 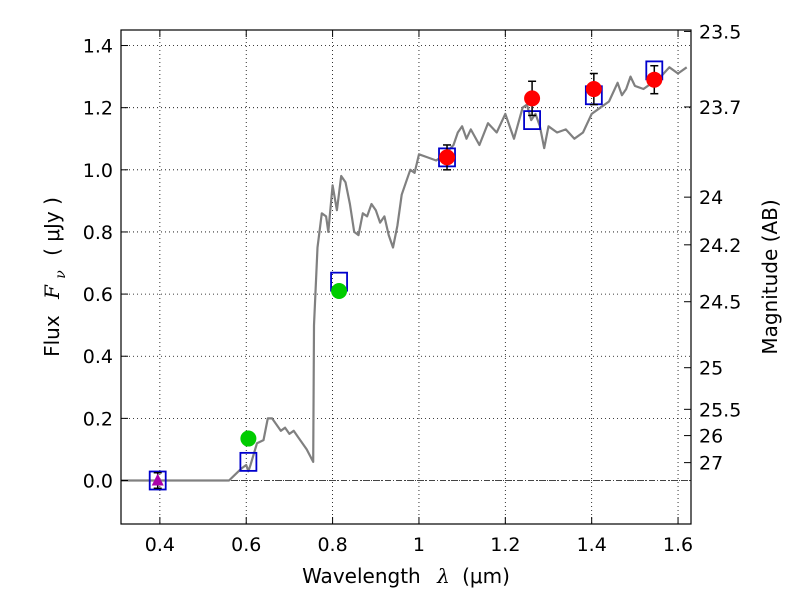 What do you see at coordinates (720, 108) in the screenshot?
I see `magnitude-tick-label: 23.7` at bounding box center [720, 108].